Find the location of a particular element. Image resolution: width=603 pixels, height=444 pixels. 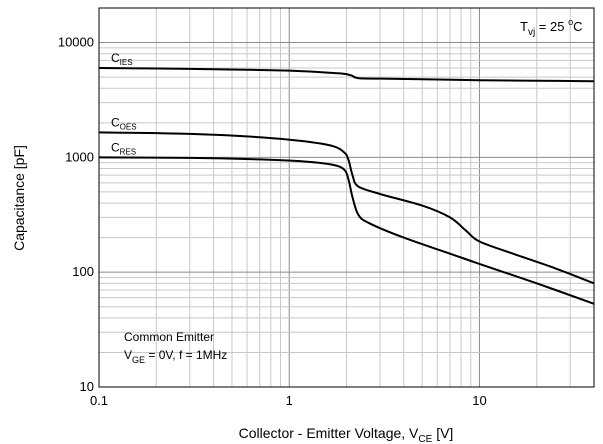

y-tick-labels: 10 100 1000 10000 is located at coordinates (76, 214).